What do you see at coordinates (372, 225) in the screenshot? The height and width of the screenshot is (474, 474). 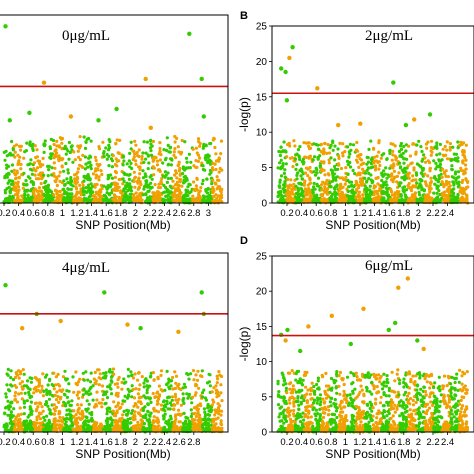 I see `x-axis-label: SNP Position(Mb)` at bounding box center [372, 225].